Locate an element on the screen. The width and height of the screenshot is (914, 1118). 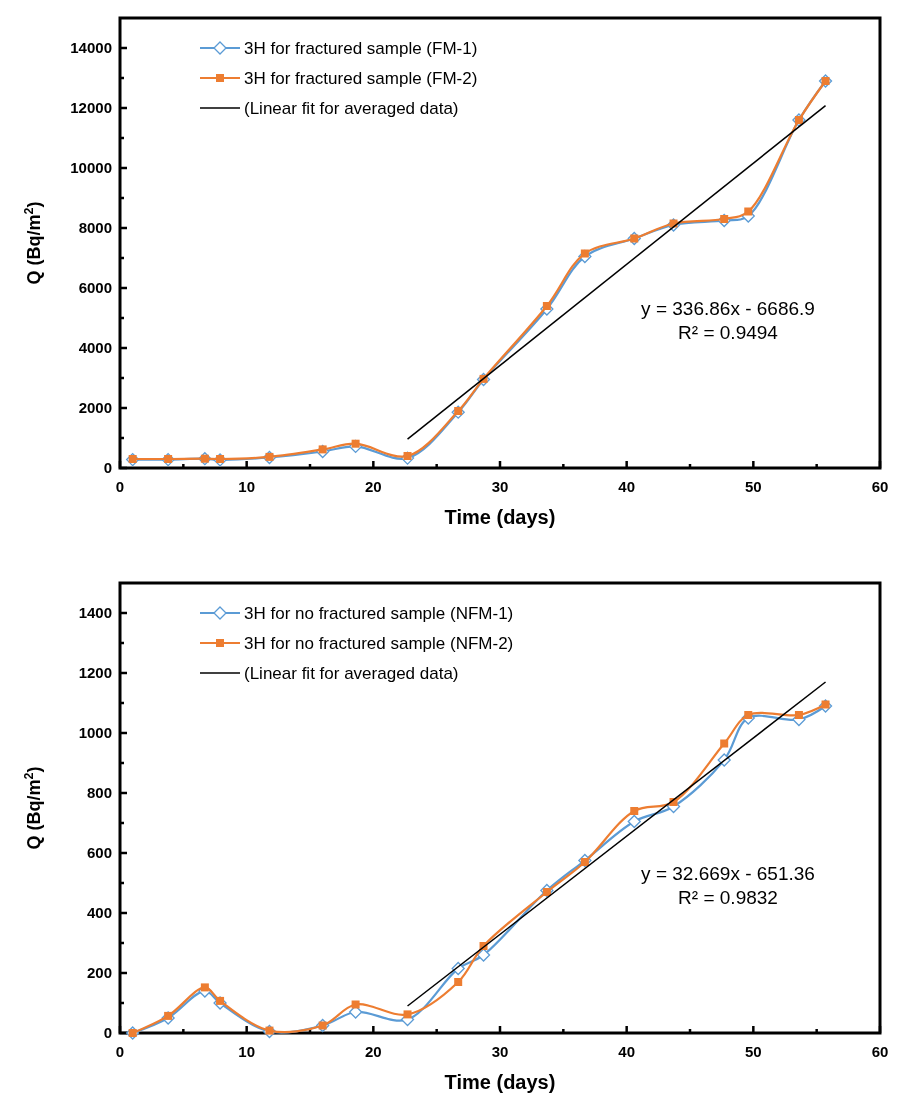
legend-label: 3H for no fractured sample (NFM-2) is located at coordinates (379, 643).